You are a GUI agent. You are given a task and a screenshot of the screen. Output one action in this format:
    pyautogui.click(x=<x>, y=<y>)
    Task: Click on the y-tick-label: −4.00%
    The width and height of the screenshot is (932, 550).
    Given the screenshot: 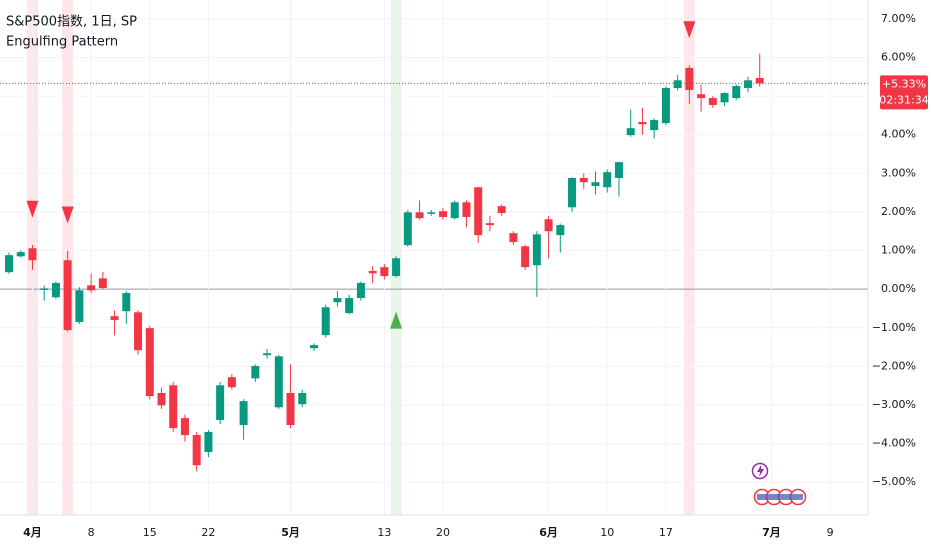 What is the action you would take?
    pyautogui.click(x=894, y=443)
    